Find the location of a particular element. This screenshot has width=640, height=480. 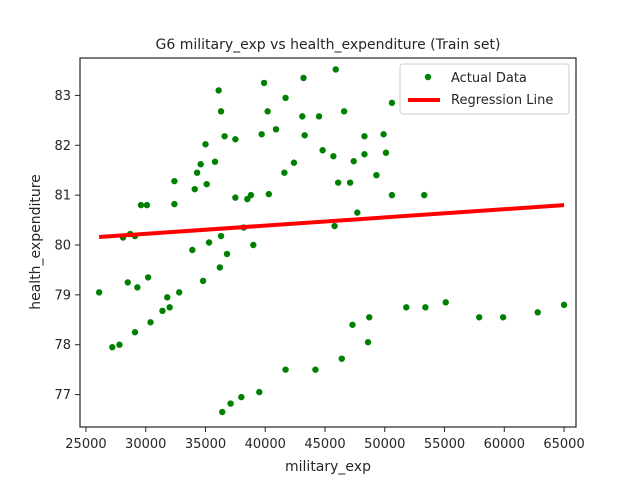

legend: Actual Data Regression Line is located at coordinates (484, 89).